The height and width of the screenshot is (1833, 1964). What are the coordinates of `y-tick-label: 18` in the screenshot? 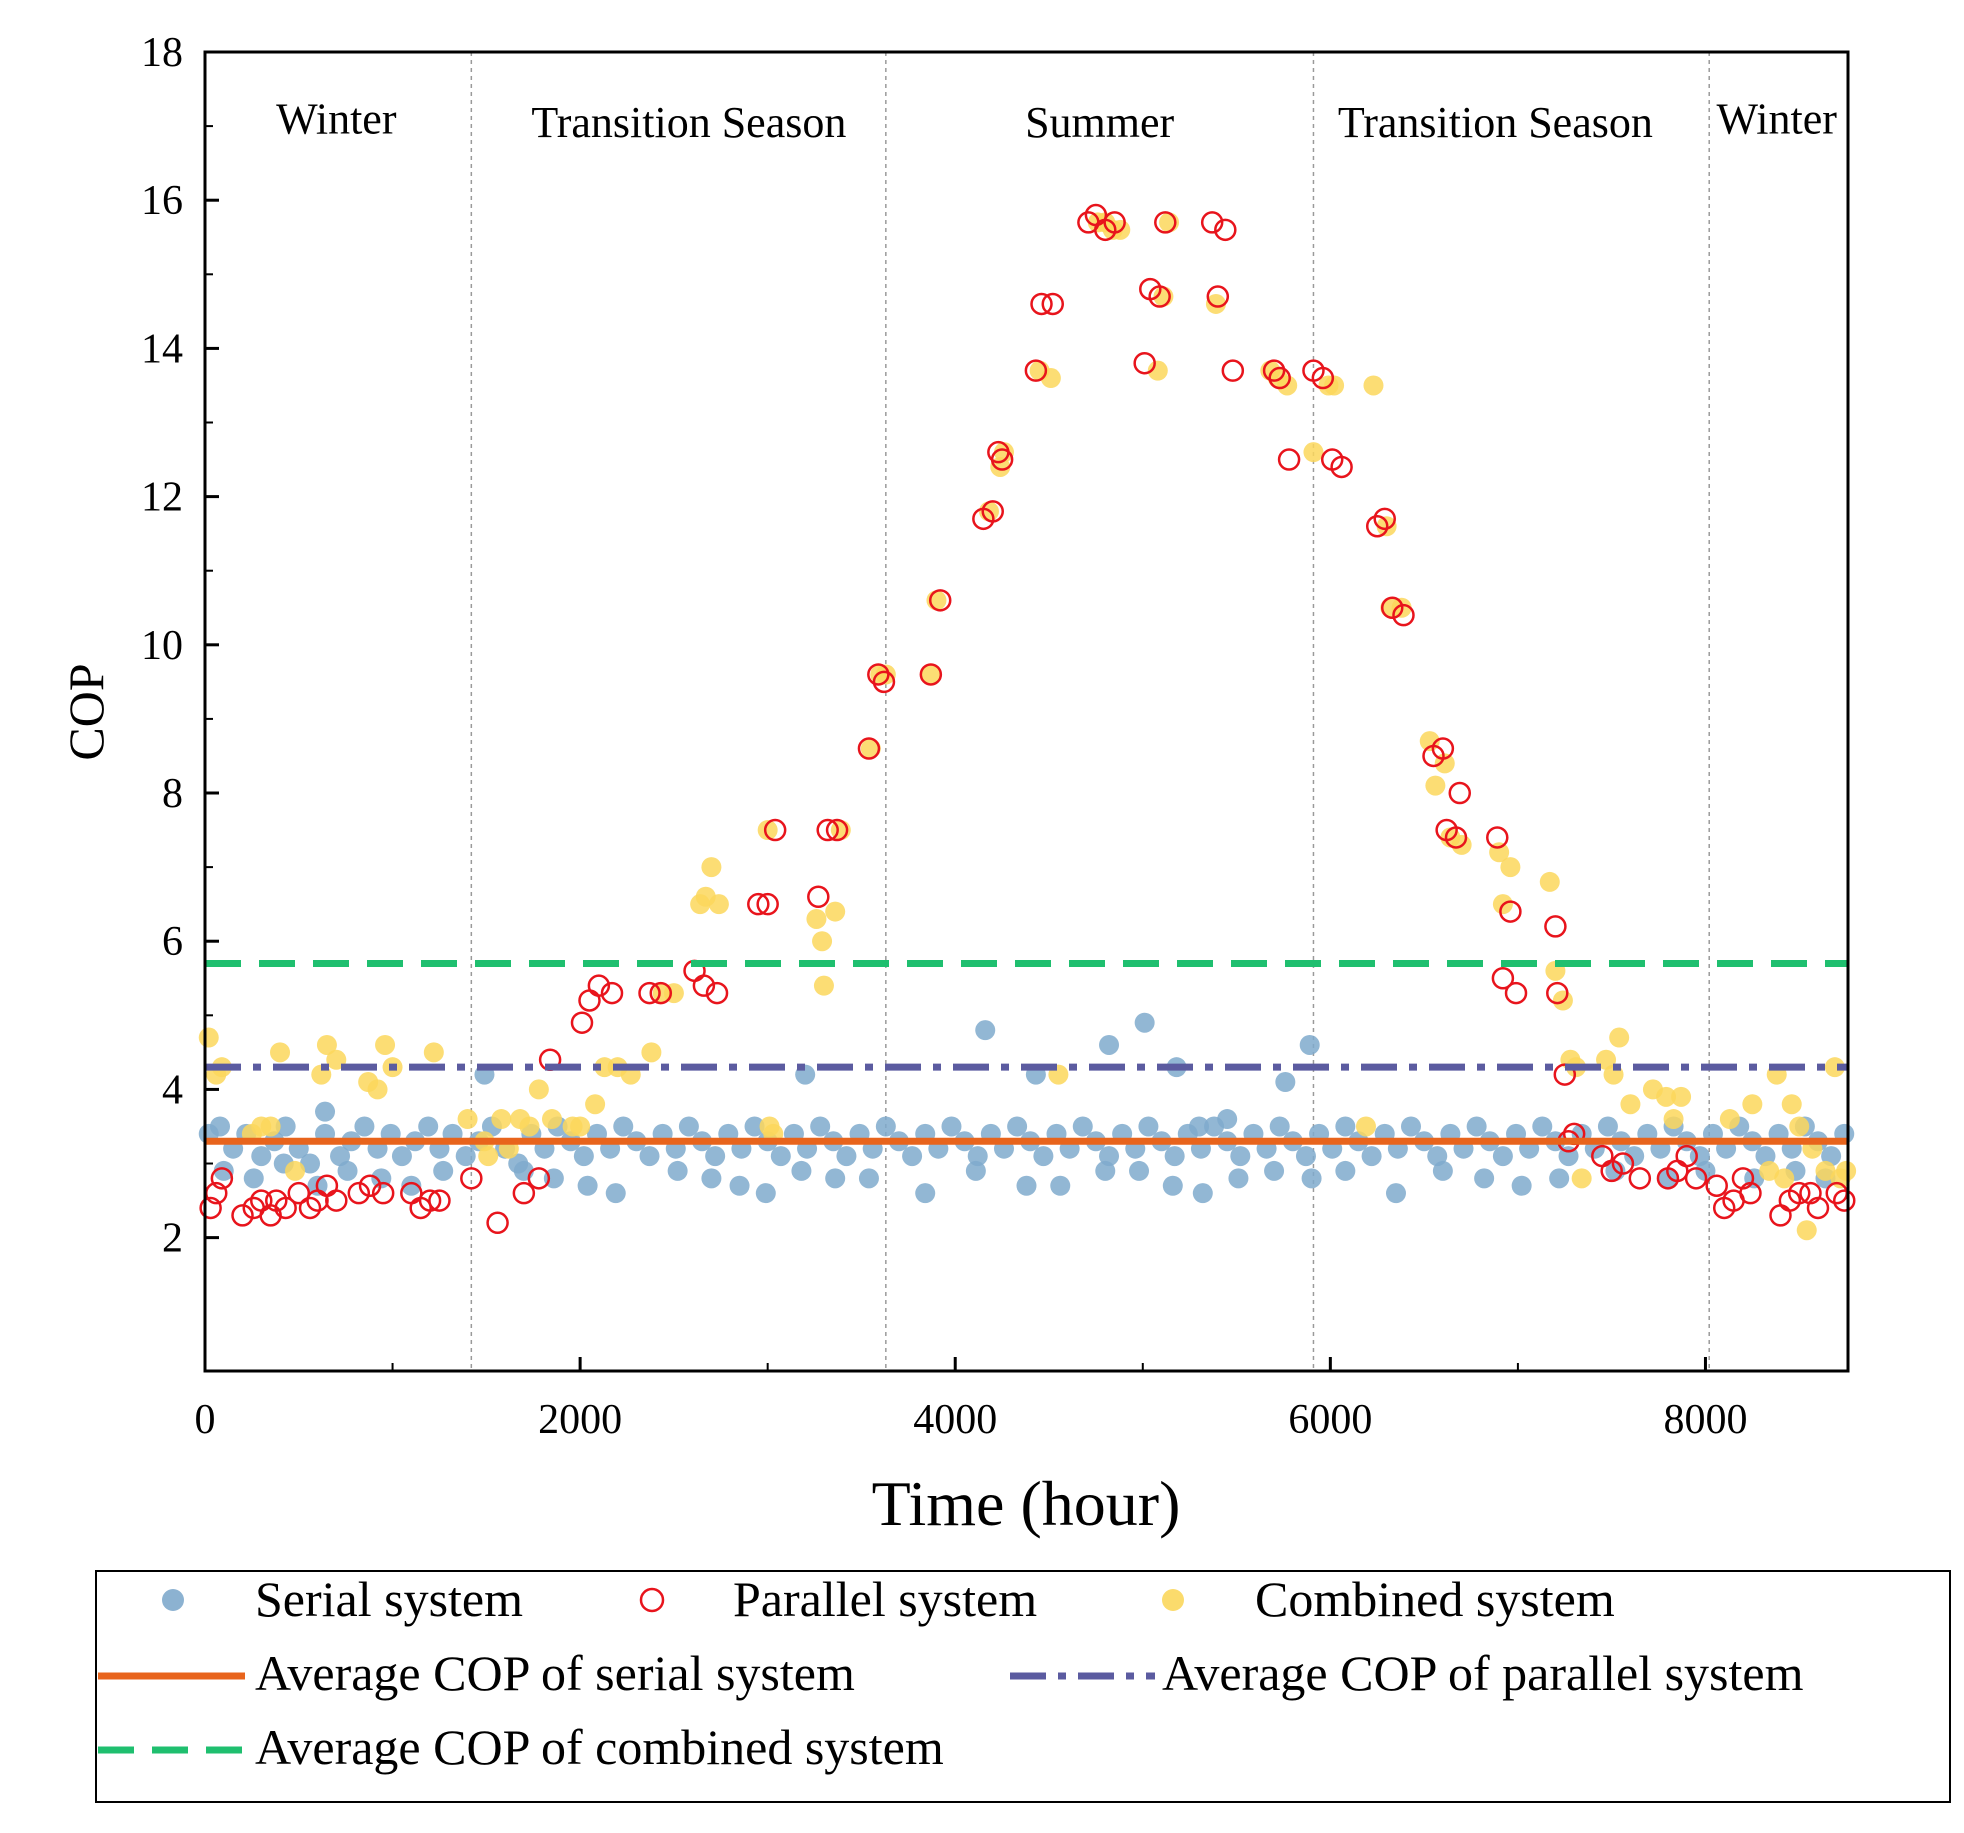 It's located at (162, 53).